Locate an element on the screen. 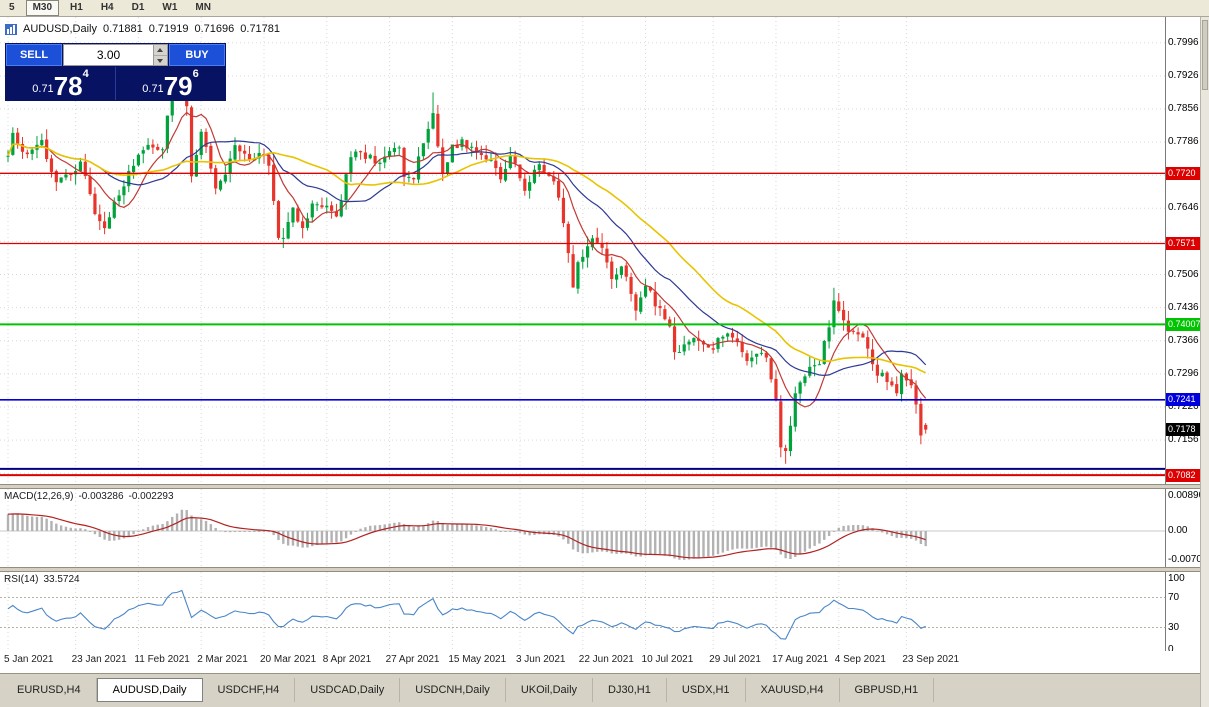 This screenshot has height=707, width=1209. macd-axis: 0.00890 0.00 -0.00701 is located at coordinates (1186, 528).